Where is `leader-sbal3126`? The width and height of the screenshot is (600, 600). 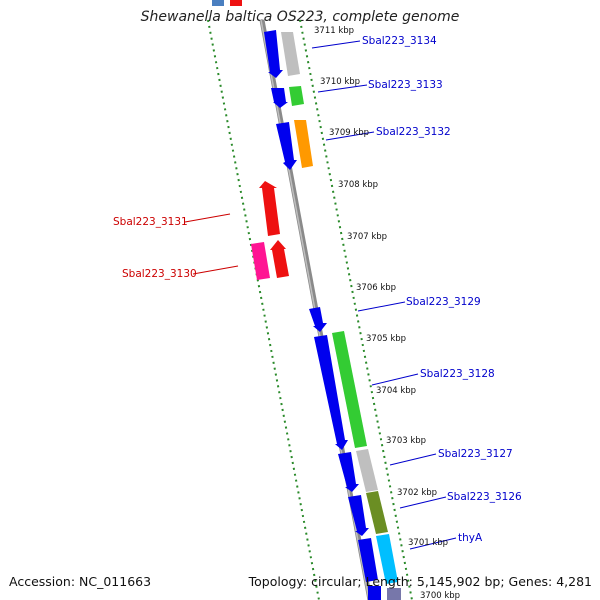
leader-sbal3126 is located at coordinates (423, 502).